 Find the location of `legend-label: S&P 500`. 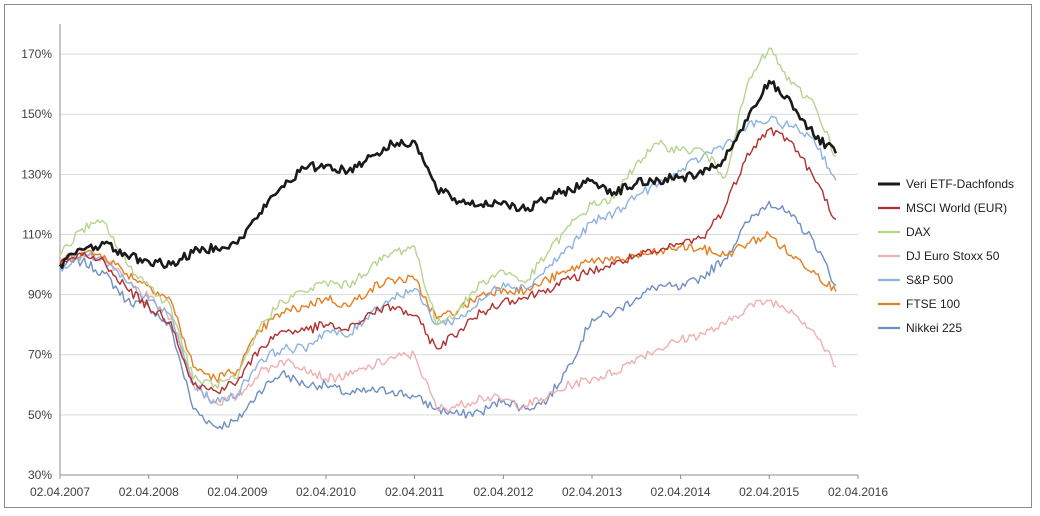

legend-label: S&P 500 is located at coordinates (929, 280).